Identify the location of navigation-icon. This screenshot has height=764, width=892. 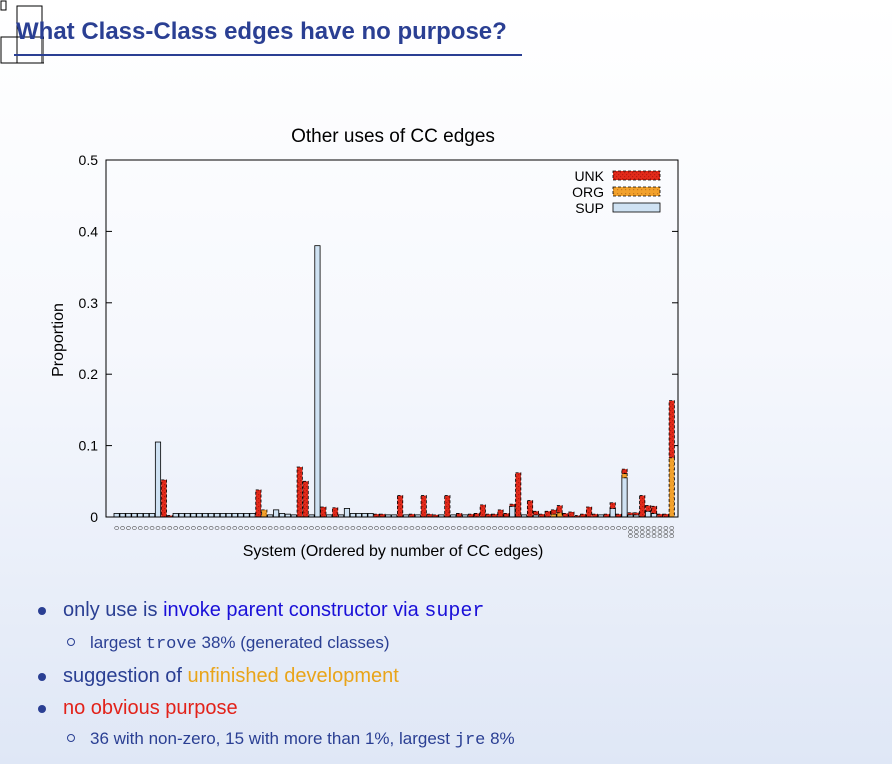
(22, 32).